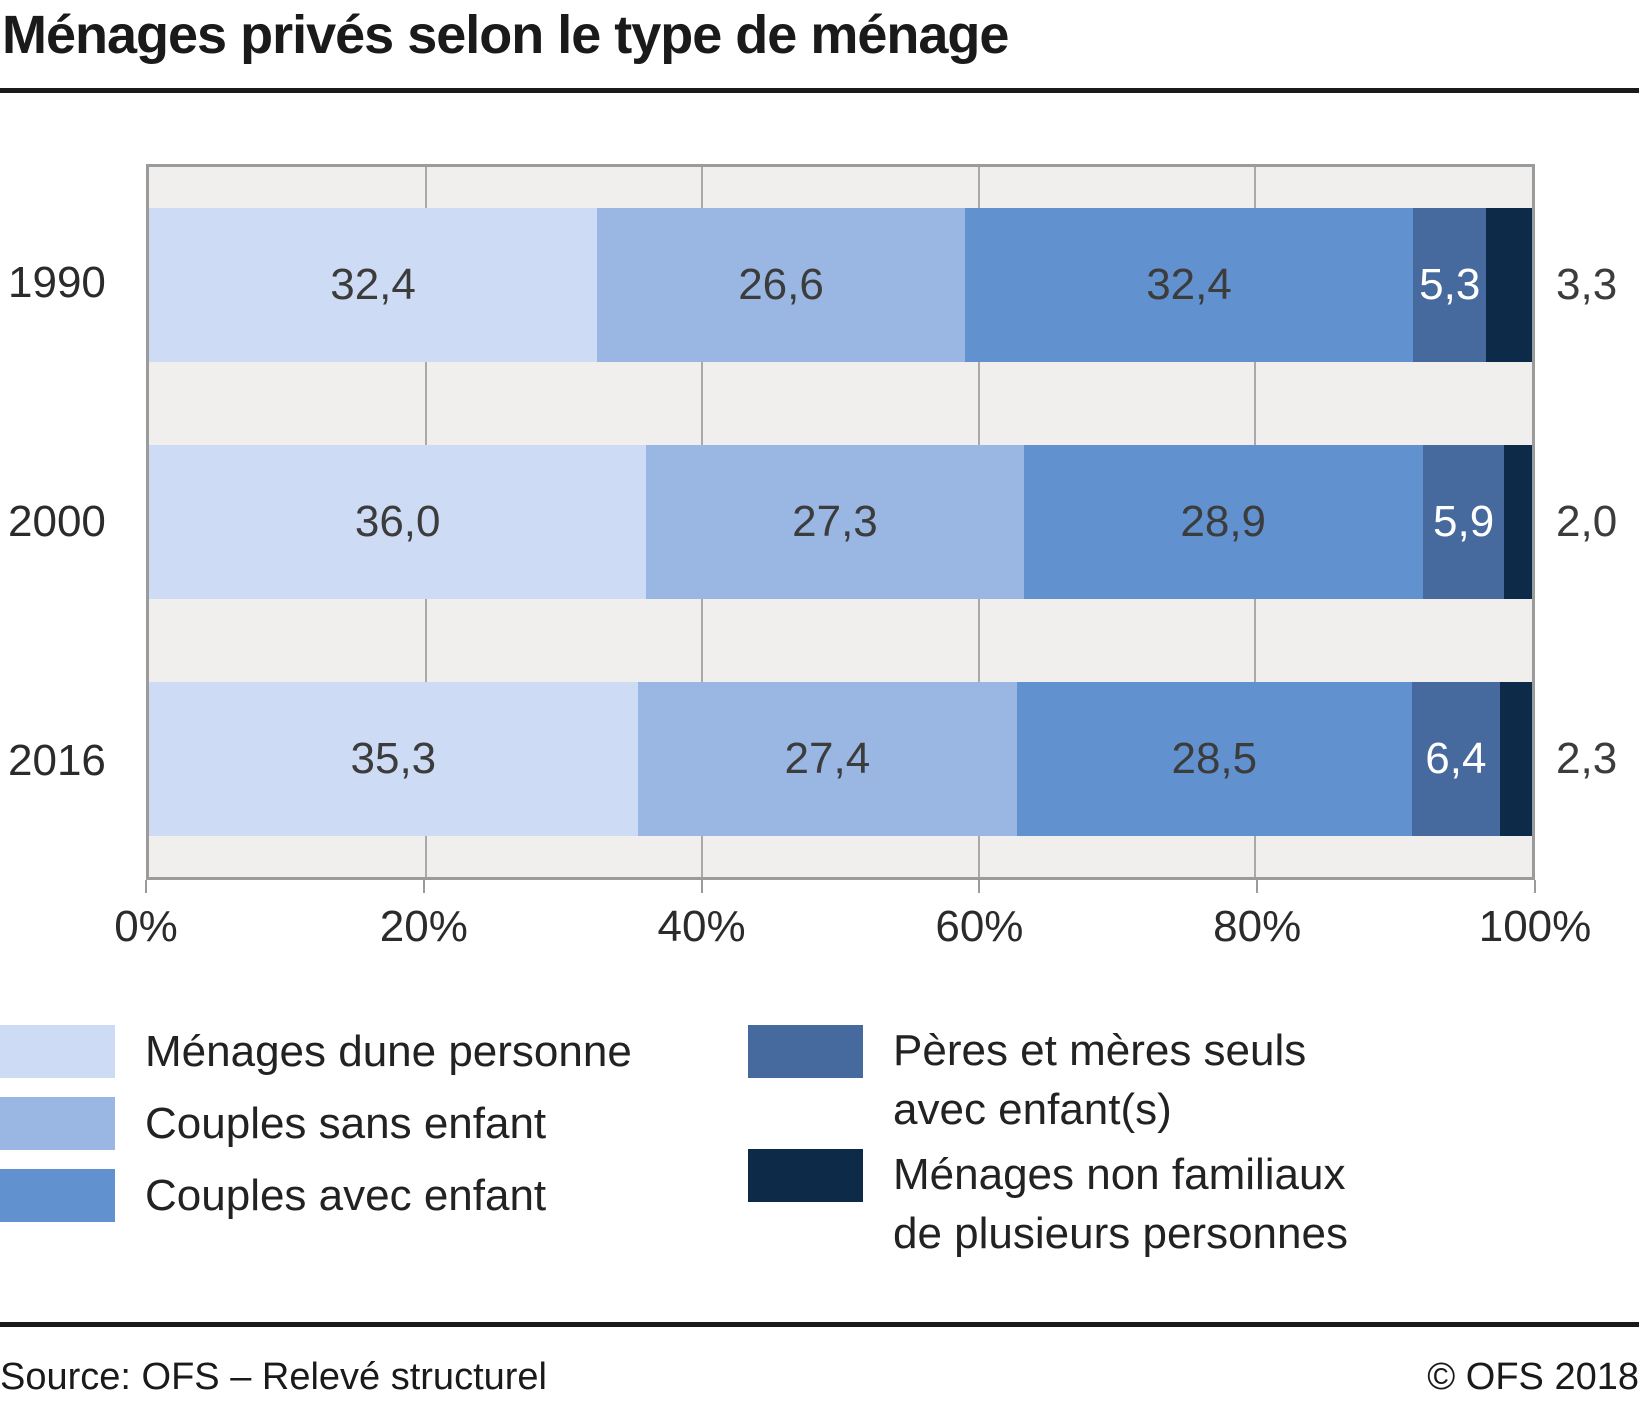  I want to click on bar-segment-menages-une-personne-2000: 36,0, so click(398, 522).